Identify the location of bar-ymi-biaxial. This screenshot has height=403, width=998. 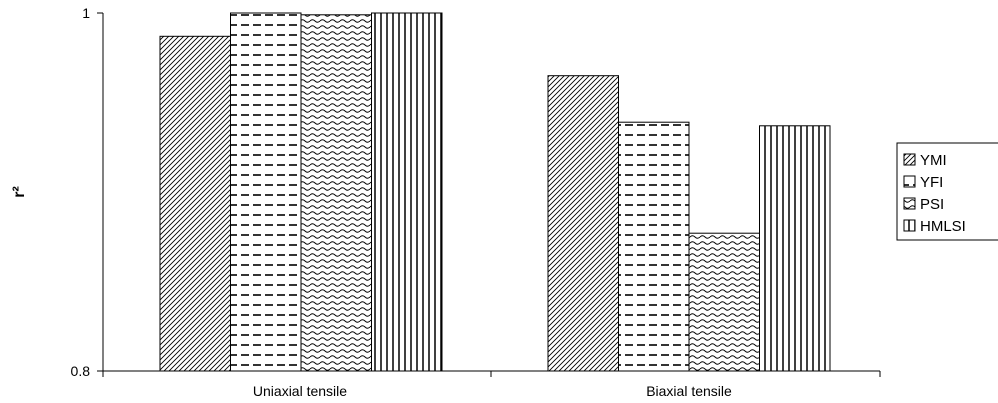
(583, 223).